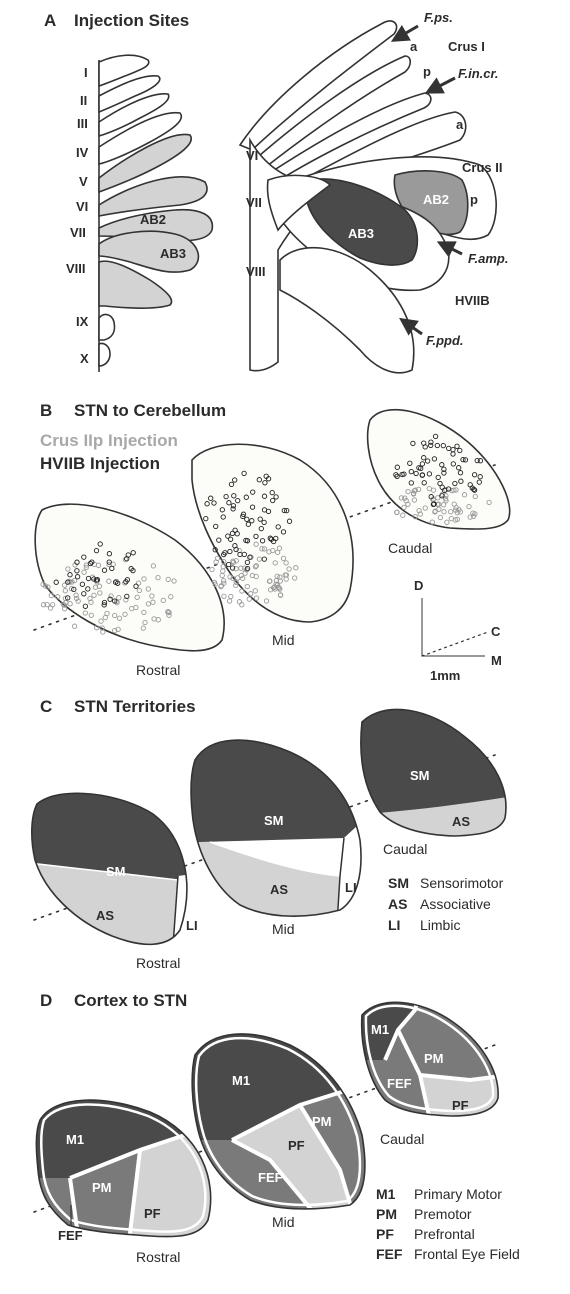 The image size is (570, 1294). Describe the element at coordinates (158, 1257) in the screenshot. I see `rostral-label-d: Rostral` at that location.